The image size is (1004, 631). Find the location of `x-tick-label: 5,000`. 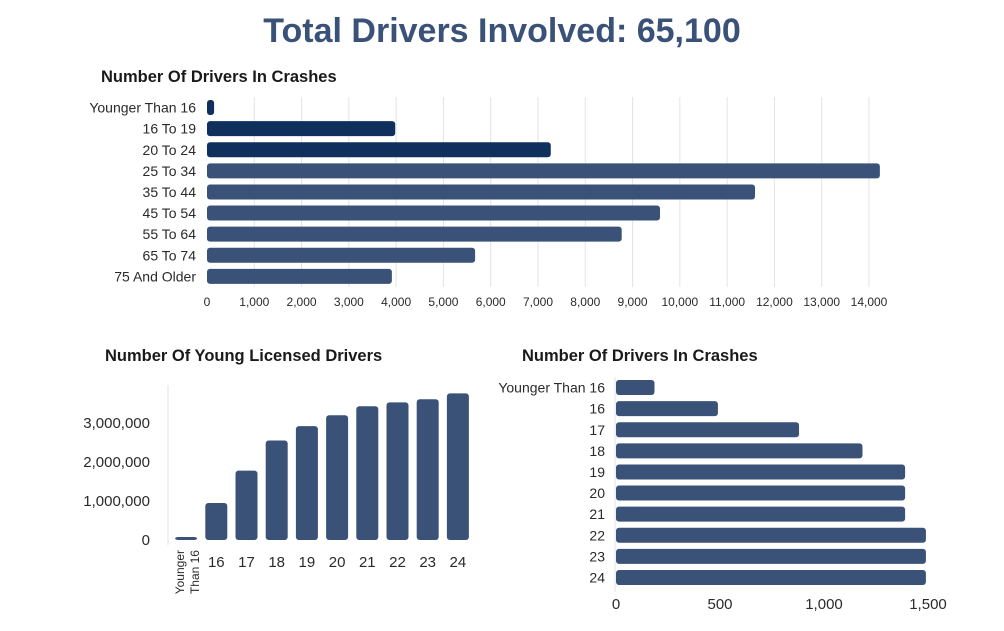

x-tick-label: 5,000 is located at coordinates (443, 302).